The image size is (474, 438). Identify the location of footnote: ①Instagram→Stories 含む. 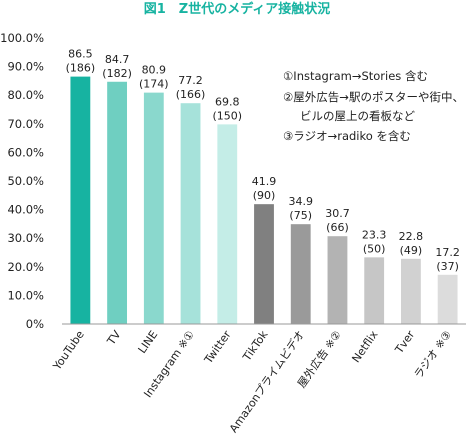
(355, 76).